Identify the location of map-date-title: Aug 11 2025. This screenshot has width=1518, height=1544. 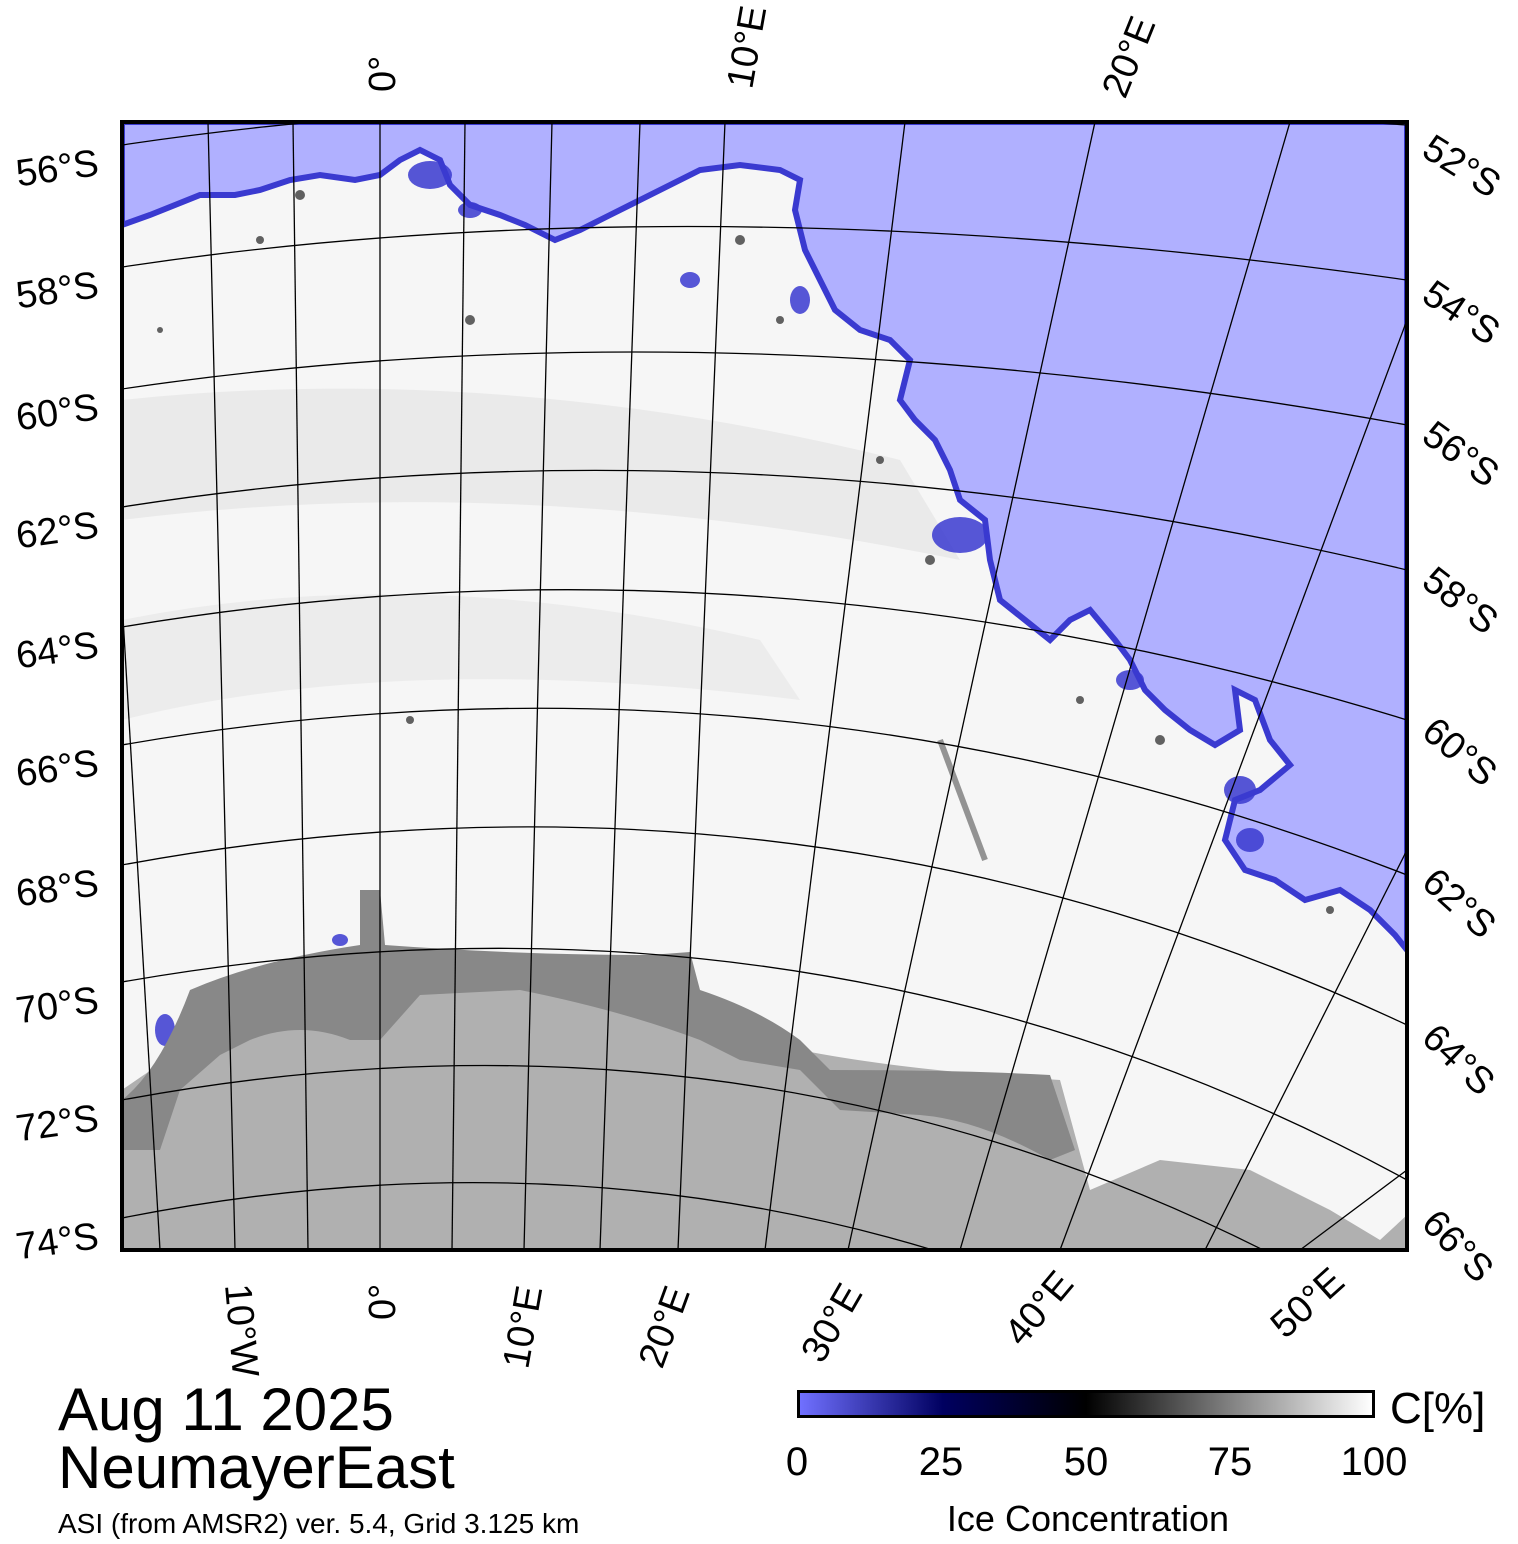
(226, 1409).